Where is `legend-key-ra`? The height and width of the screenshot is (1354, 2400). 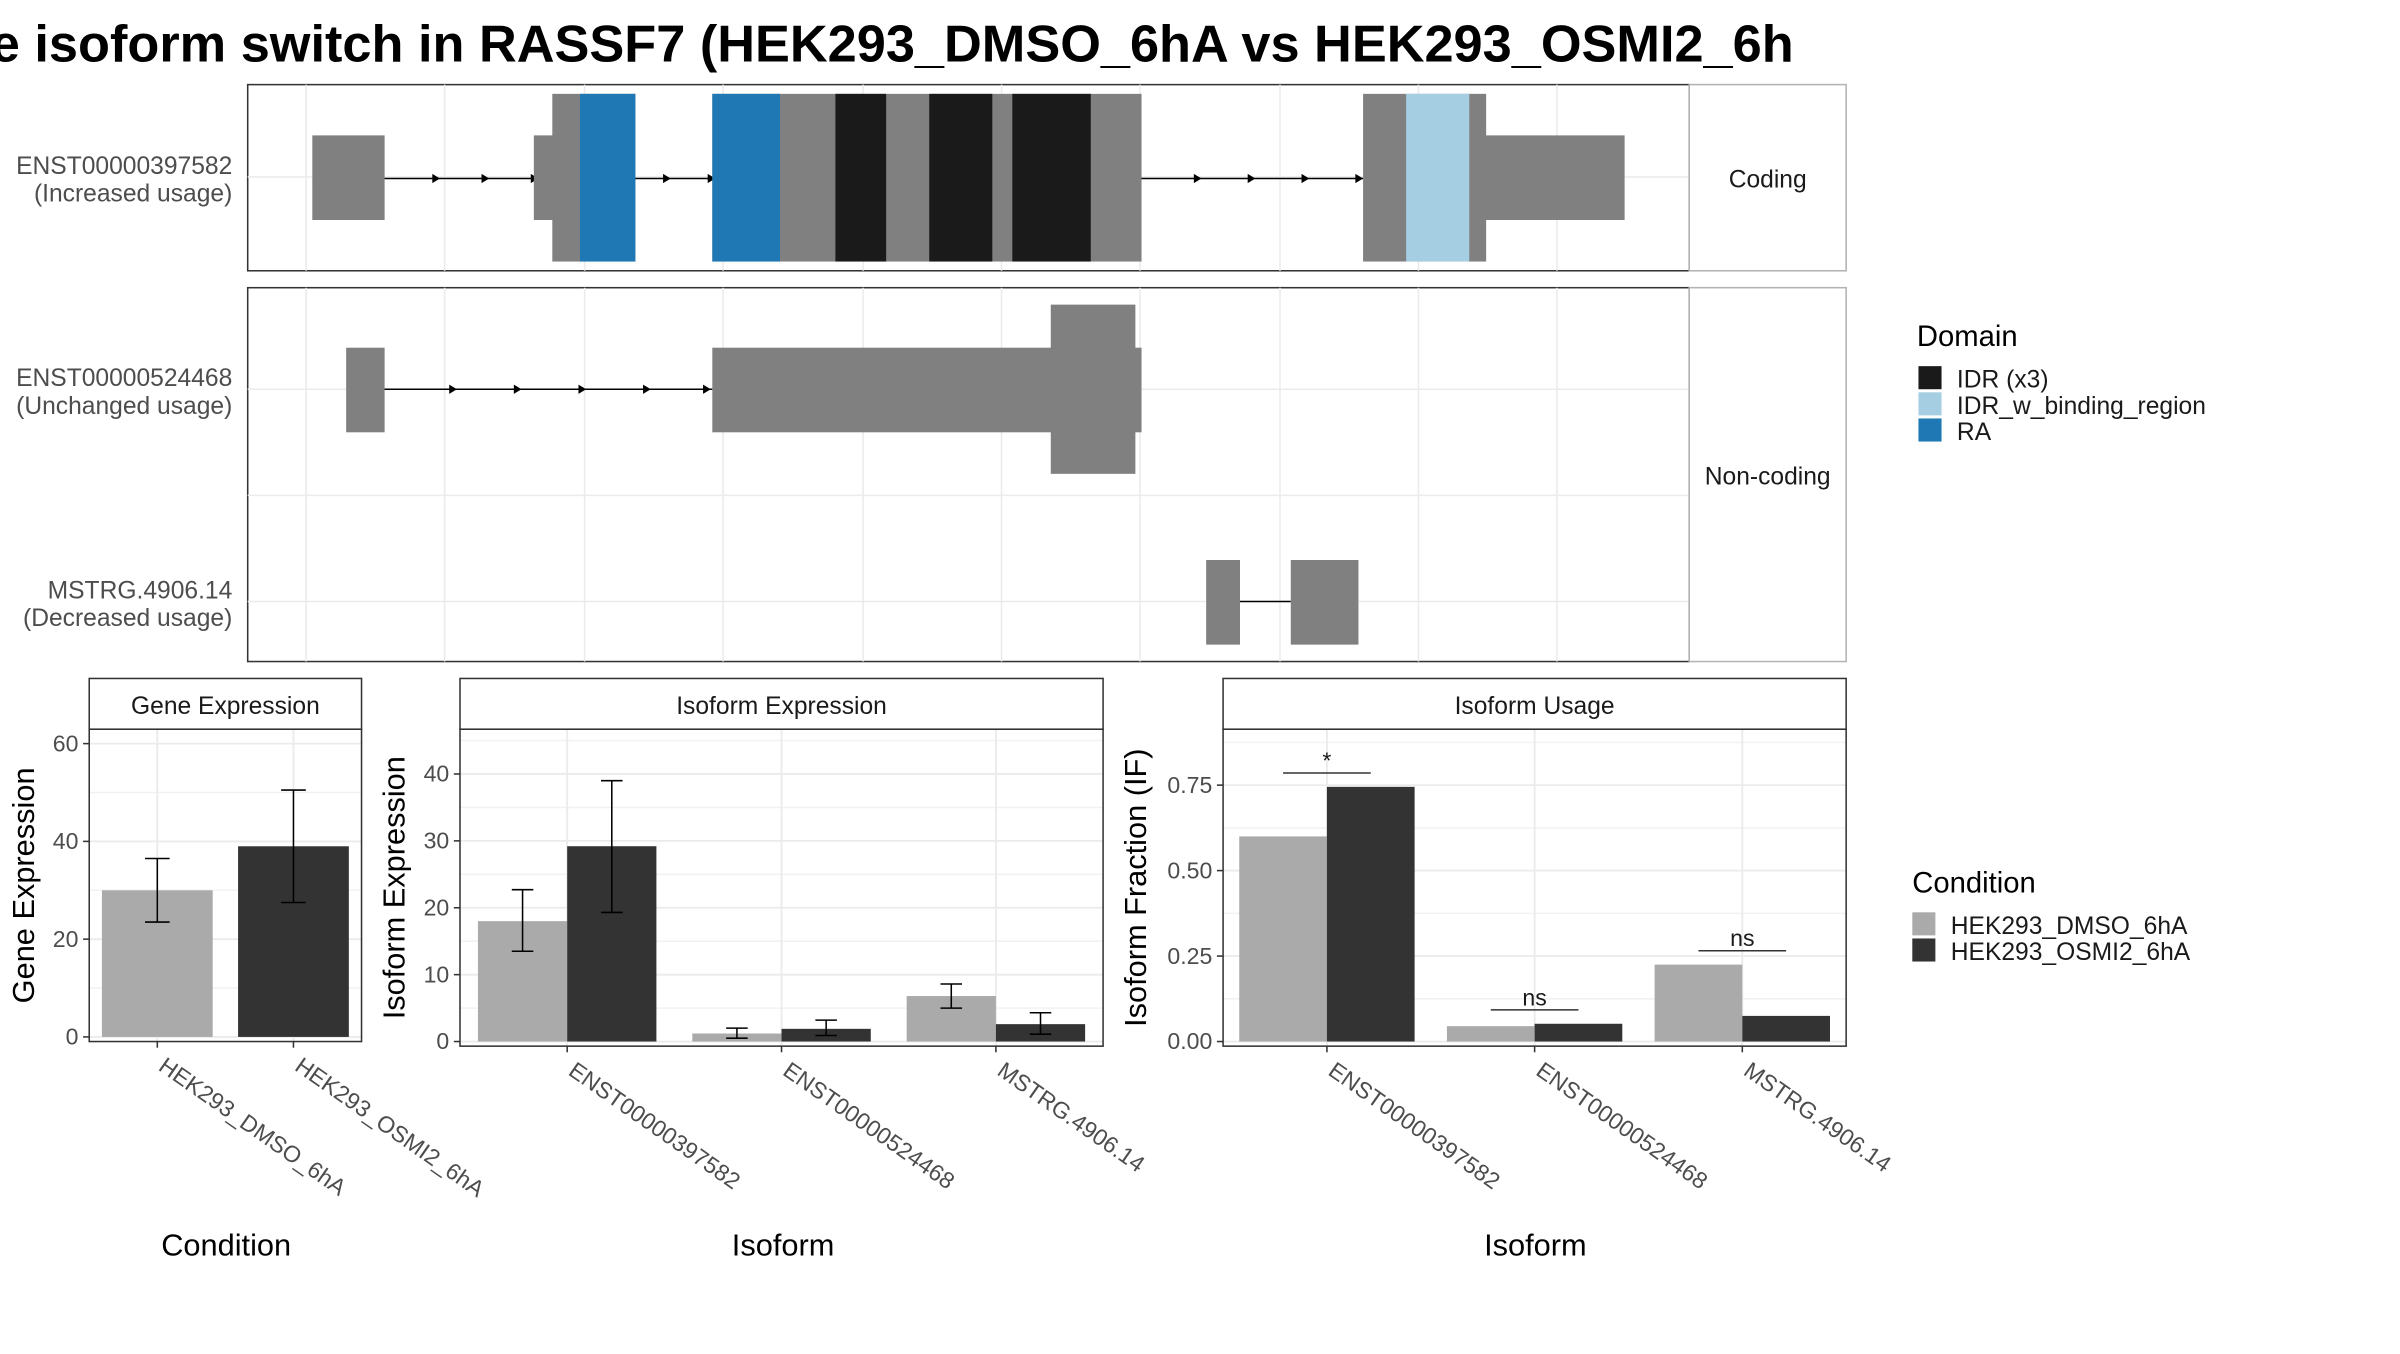 legend-key-ra is located at coordinates (1930, 430).